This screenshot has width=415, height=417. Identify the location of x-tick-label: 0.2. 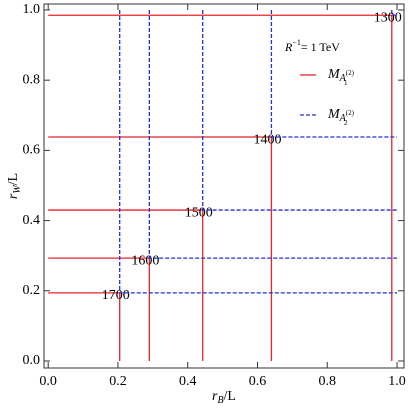
(118, 381).